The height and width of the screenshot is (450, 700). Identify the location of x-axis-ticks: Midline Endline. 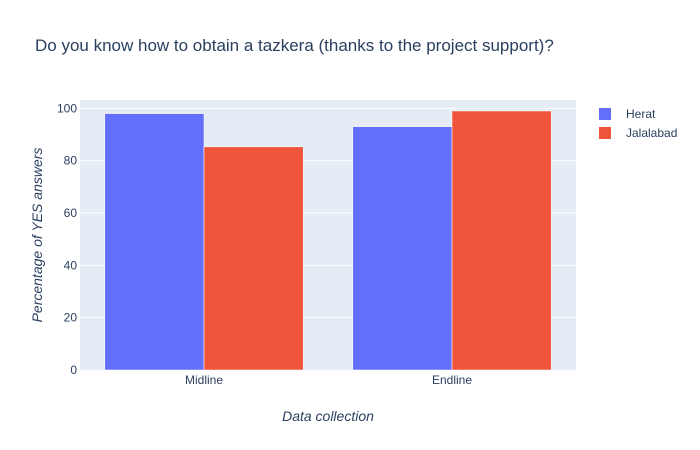
(328, 380).